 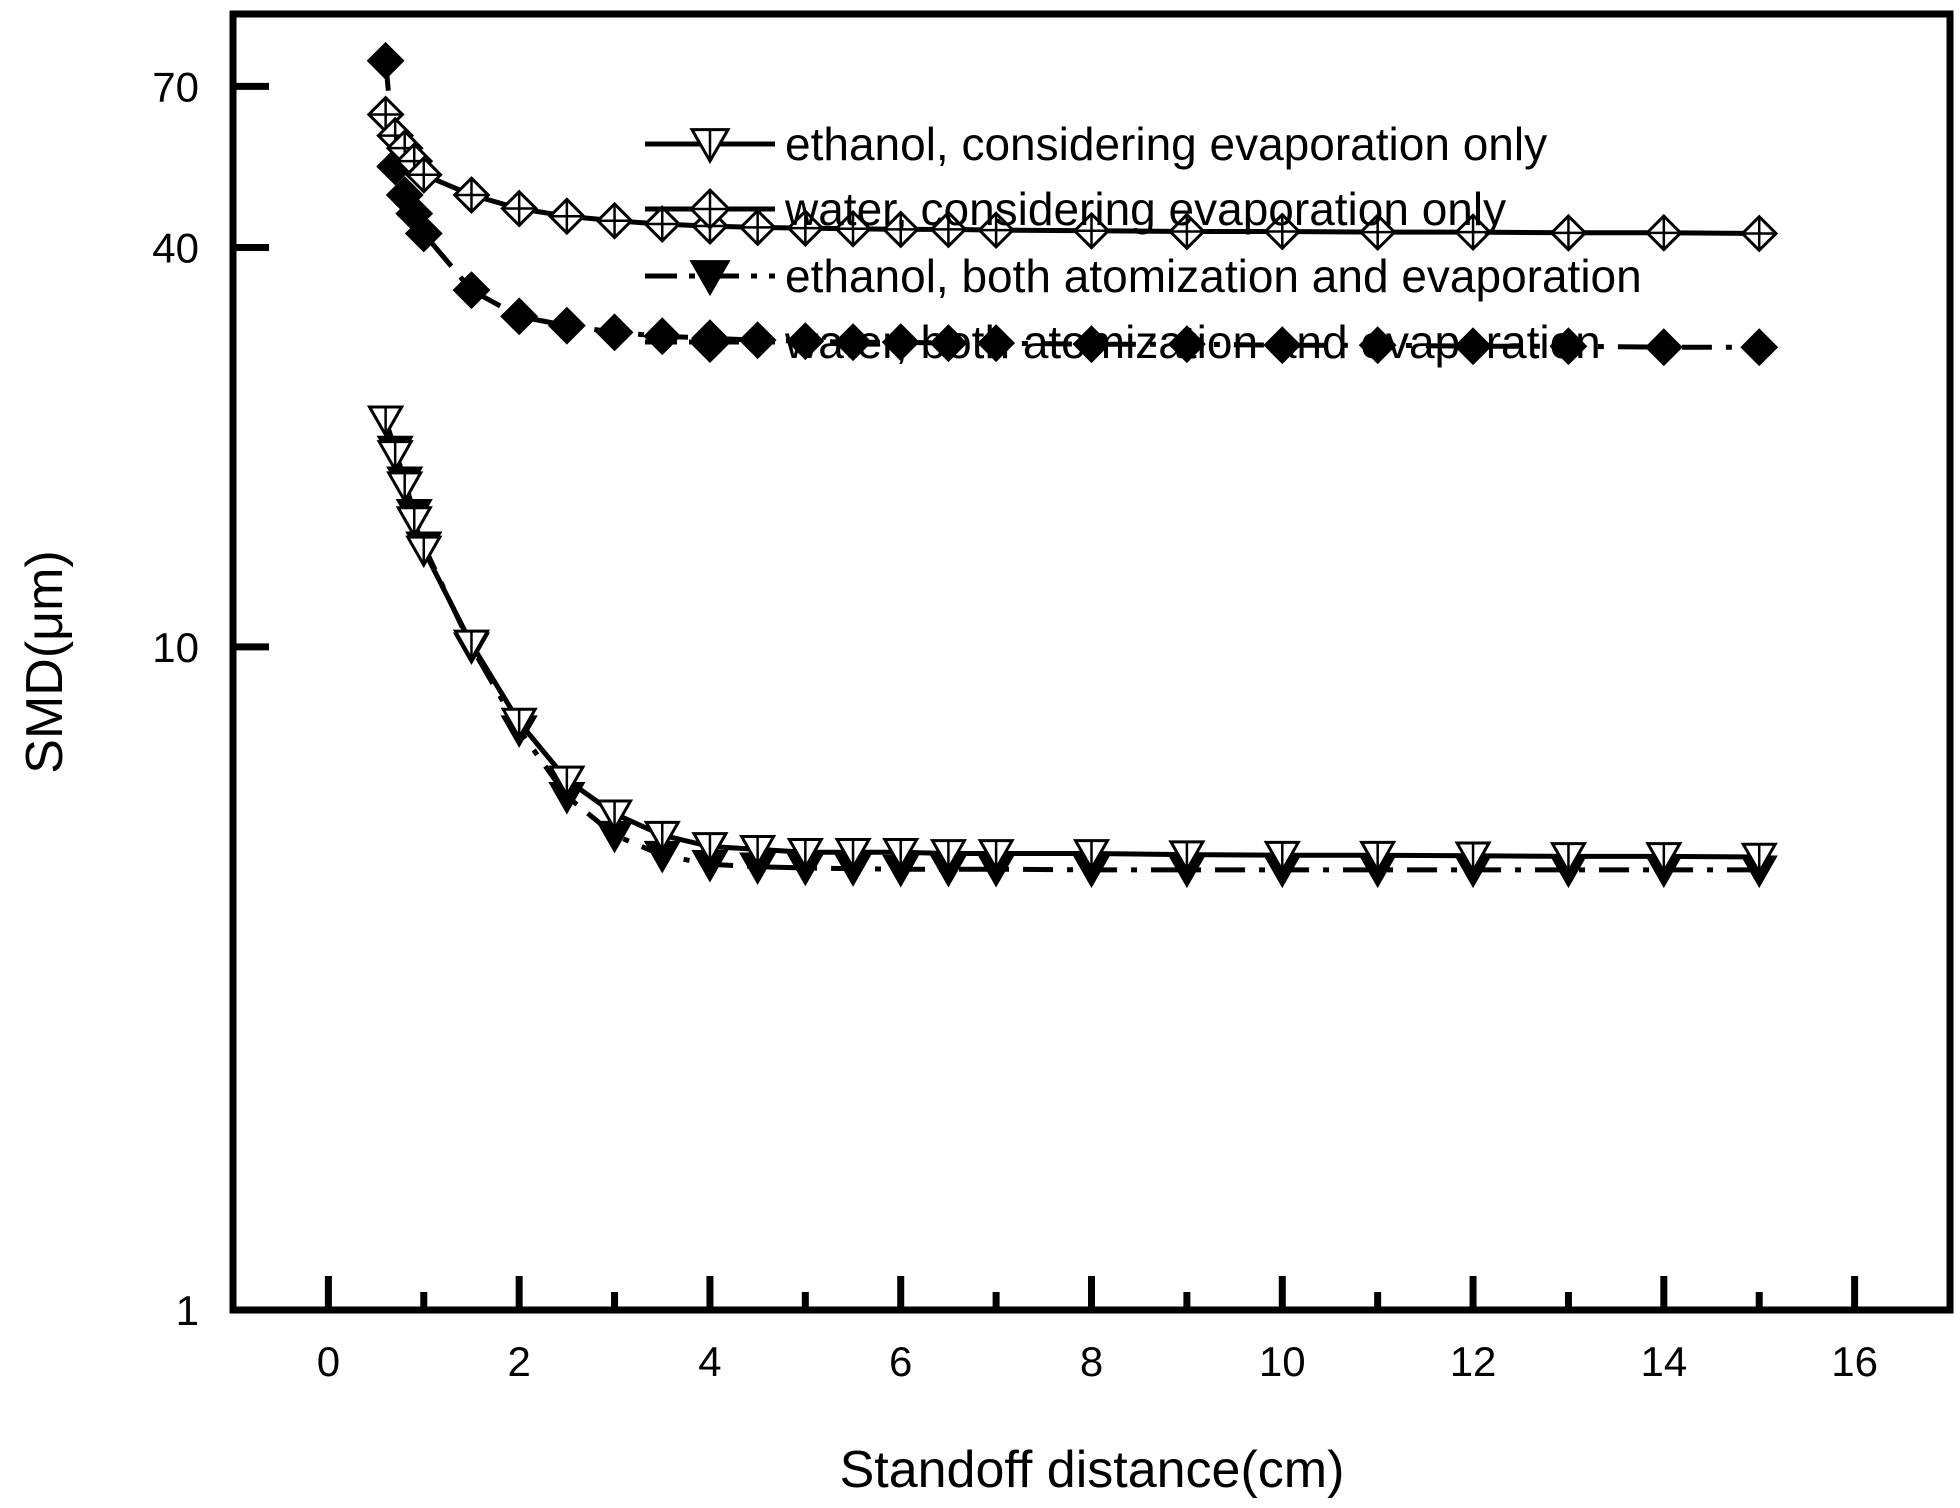 What do you see at coordinates (1473, 1361) in the screenshot?
I see `x-tick-label: 12` at bounding box center [1473, 1361].